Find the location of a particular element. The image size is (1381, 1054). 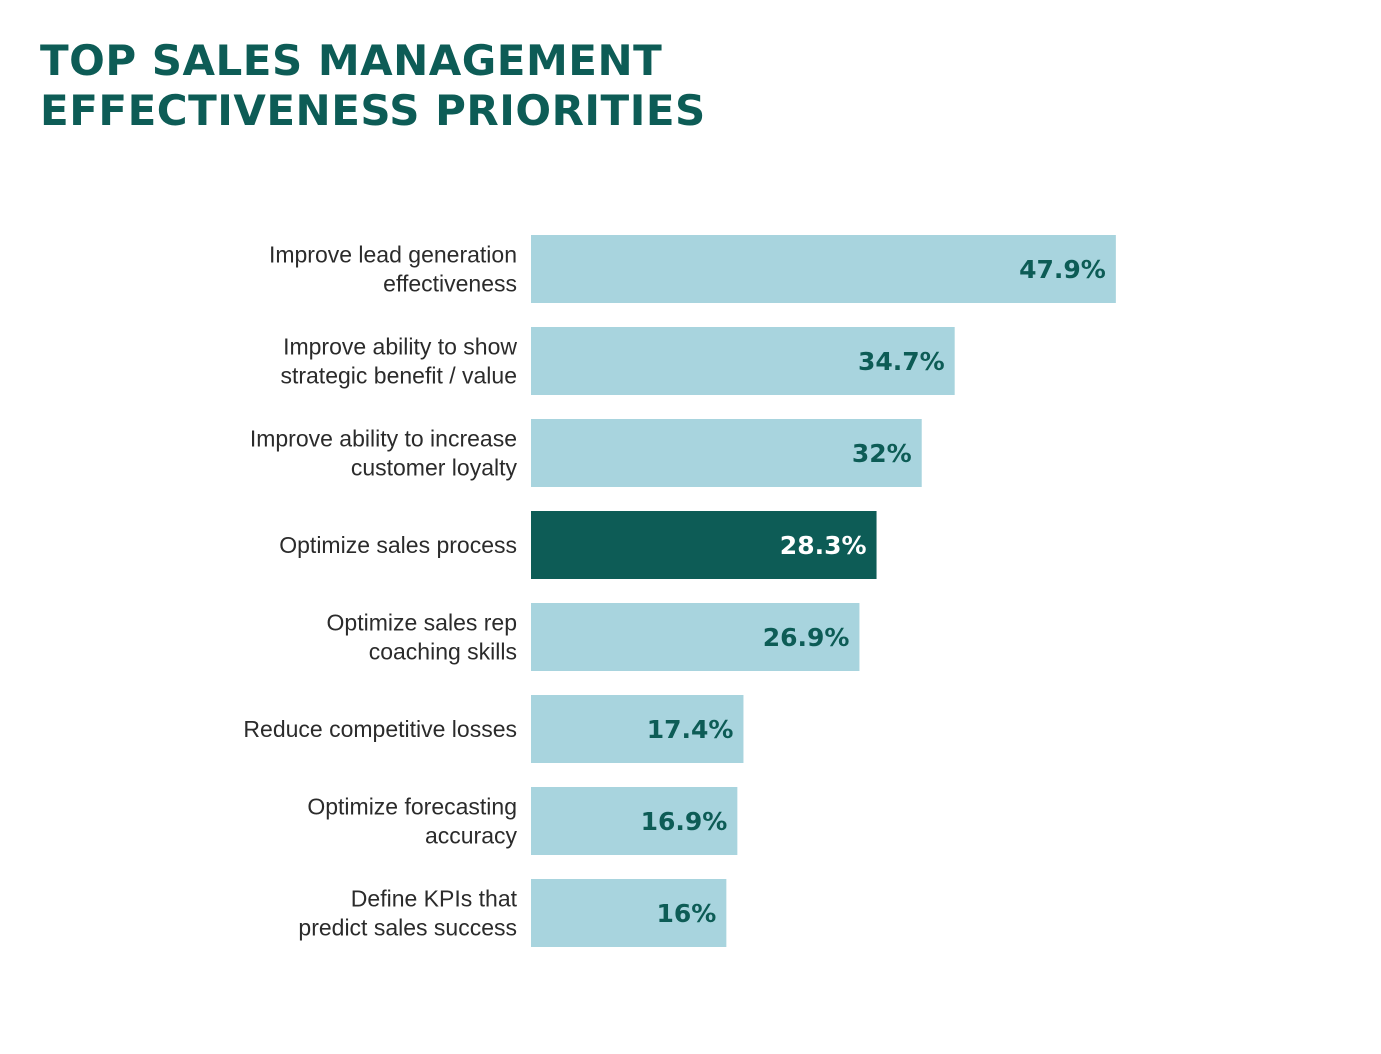

category-label-2-line-2: strategic benefit / value is located at coordinates (398, 376).